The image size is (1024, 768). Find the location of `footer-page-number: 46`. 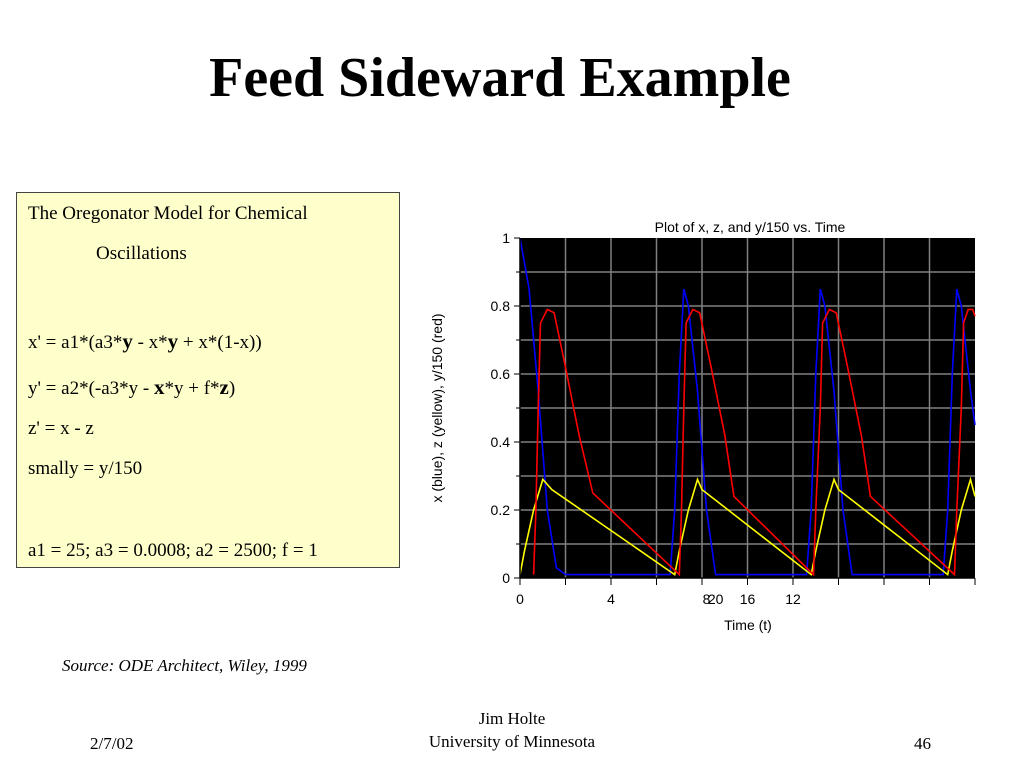

footer-page-number: 46 is located at coordinates (922, 743).